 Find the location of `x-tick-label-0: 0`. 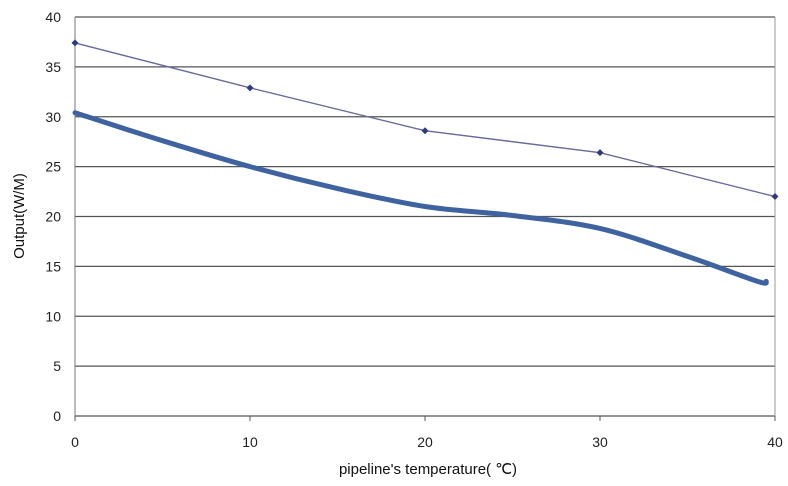

x-tick-label-0: 0 is located at coordinates (75, 442).